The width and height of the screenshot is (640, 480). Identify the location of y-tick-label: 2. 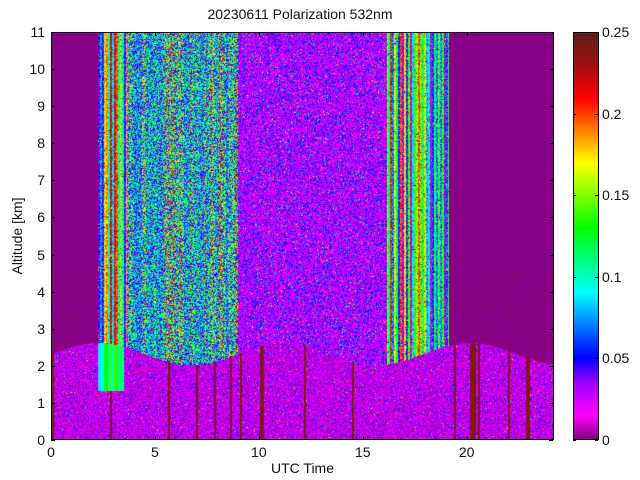
(41, 365).